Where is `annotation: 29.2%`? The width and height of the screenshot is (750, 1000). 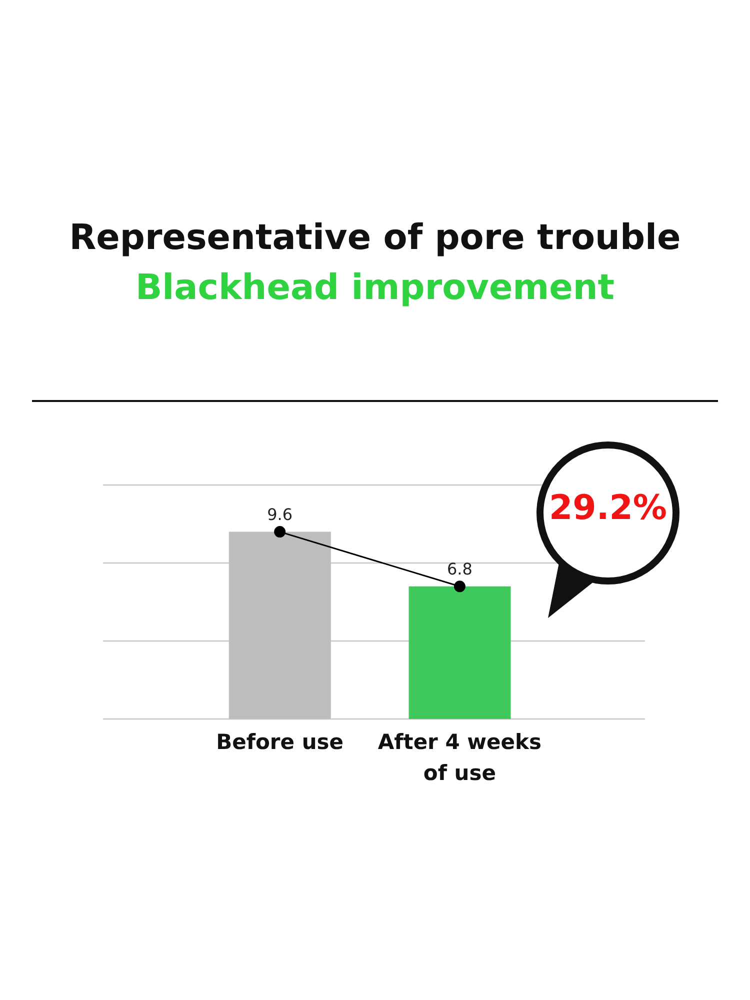
annotation: 29.2% is located at coordinates (608, 508).